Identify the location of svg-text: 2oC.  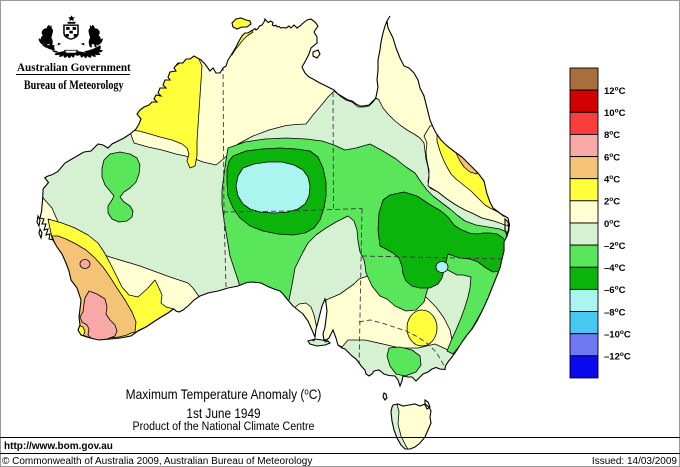
(612, 202).